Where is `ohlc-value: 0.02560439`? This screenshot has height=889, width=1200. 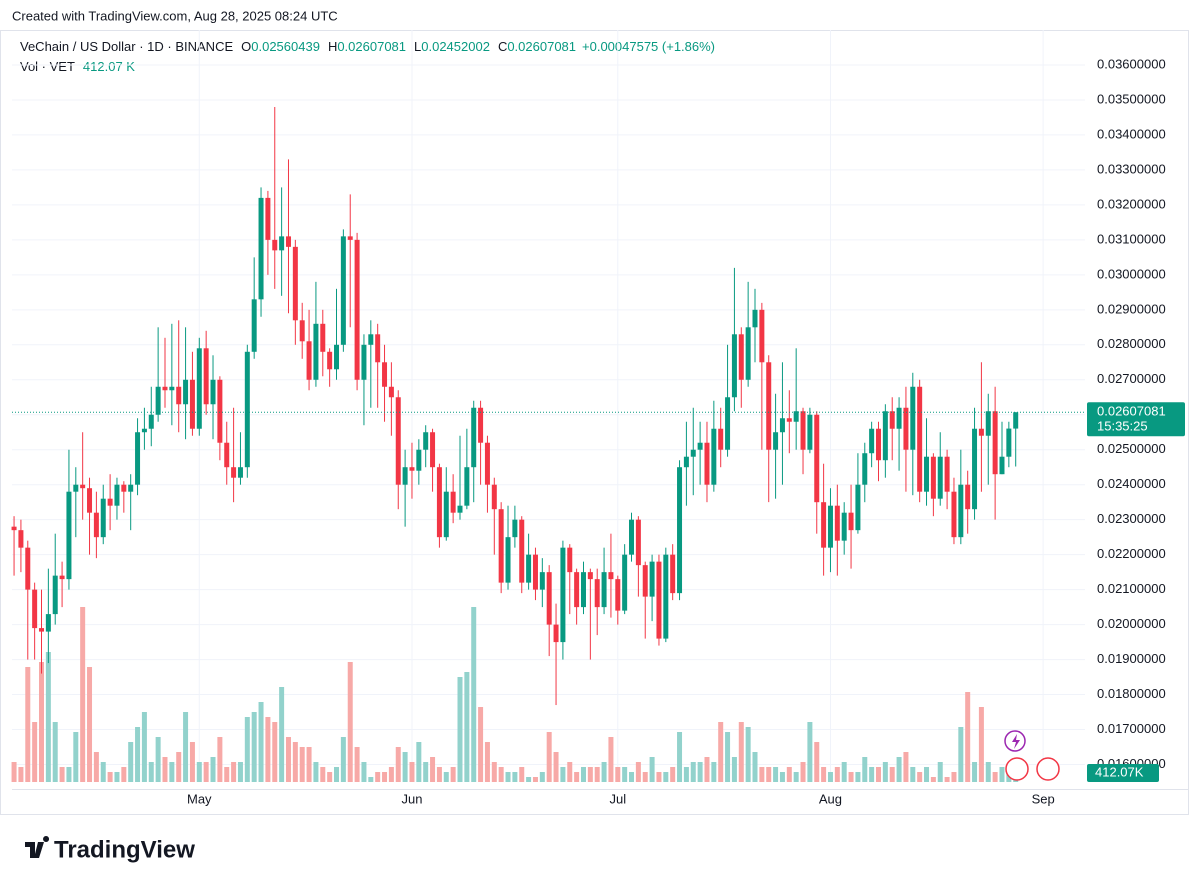 ohlc-value: 0.02560439 is located at coordinates (285, 46).